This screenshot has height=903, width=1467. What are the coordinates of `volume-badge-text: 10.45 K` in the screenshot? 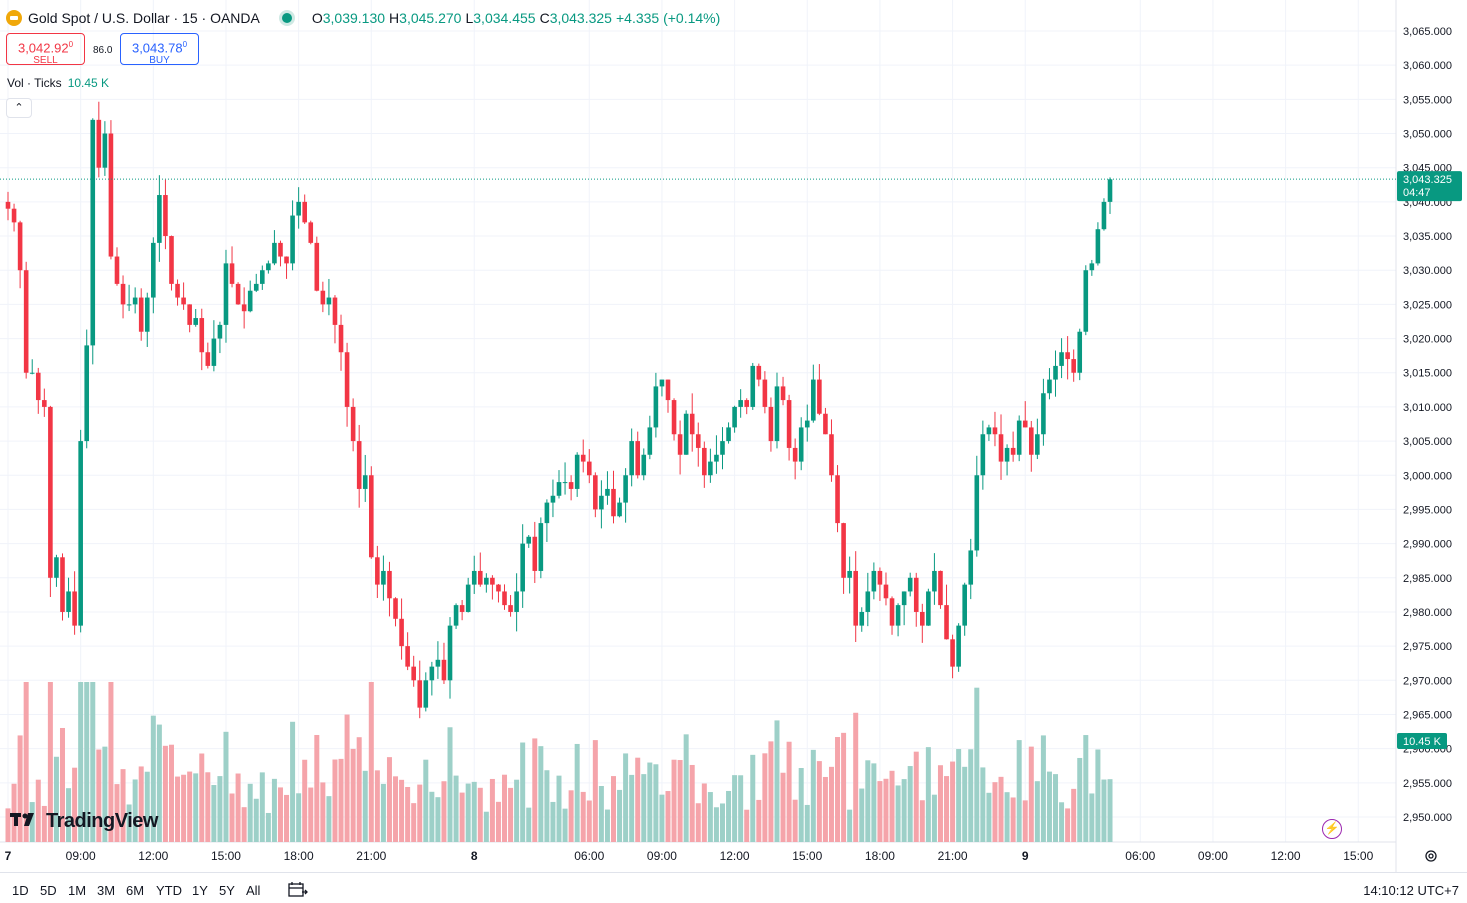 It's located at (1422, 742).